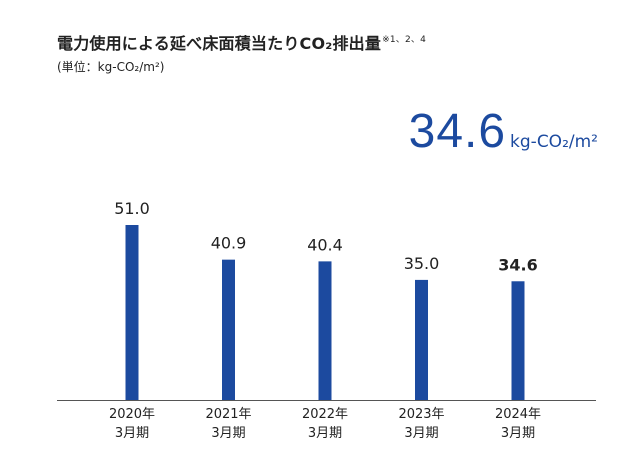 The height and width of the screenshot is (460, 640). Describe the element at coordinates (457, 131) in the screenshot. I see `highlight-number: 34.6` at that location.